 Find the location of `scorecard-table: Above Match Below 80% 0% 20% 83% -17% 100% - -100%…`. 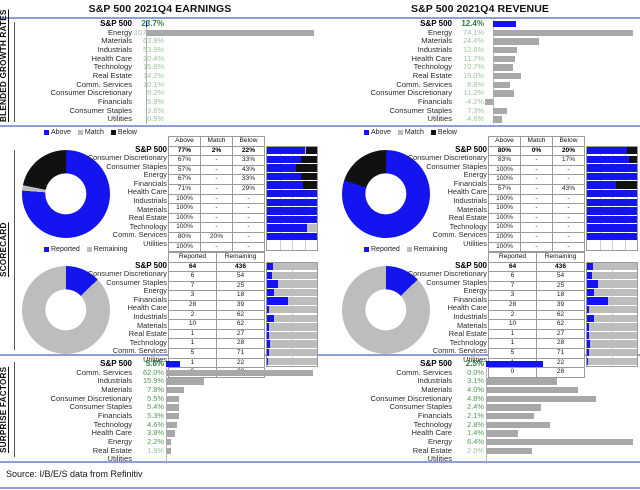

scorecard-table: Above Match Below 80% 0% 20% 83% -17% 100% - -100%… is located at coordinates (536, 199).